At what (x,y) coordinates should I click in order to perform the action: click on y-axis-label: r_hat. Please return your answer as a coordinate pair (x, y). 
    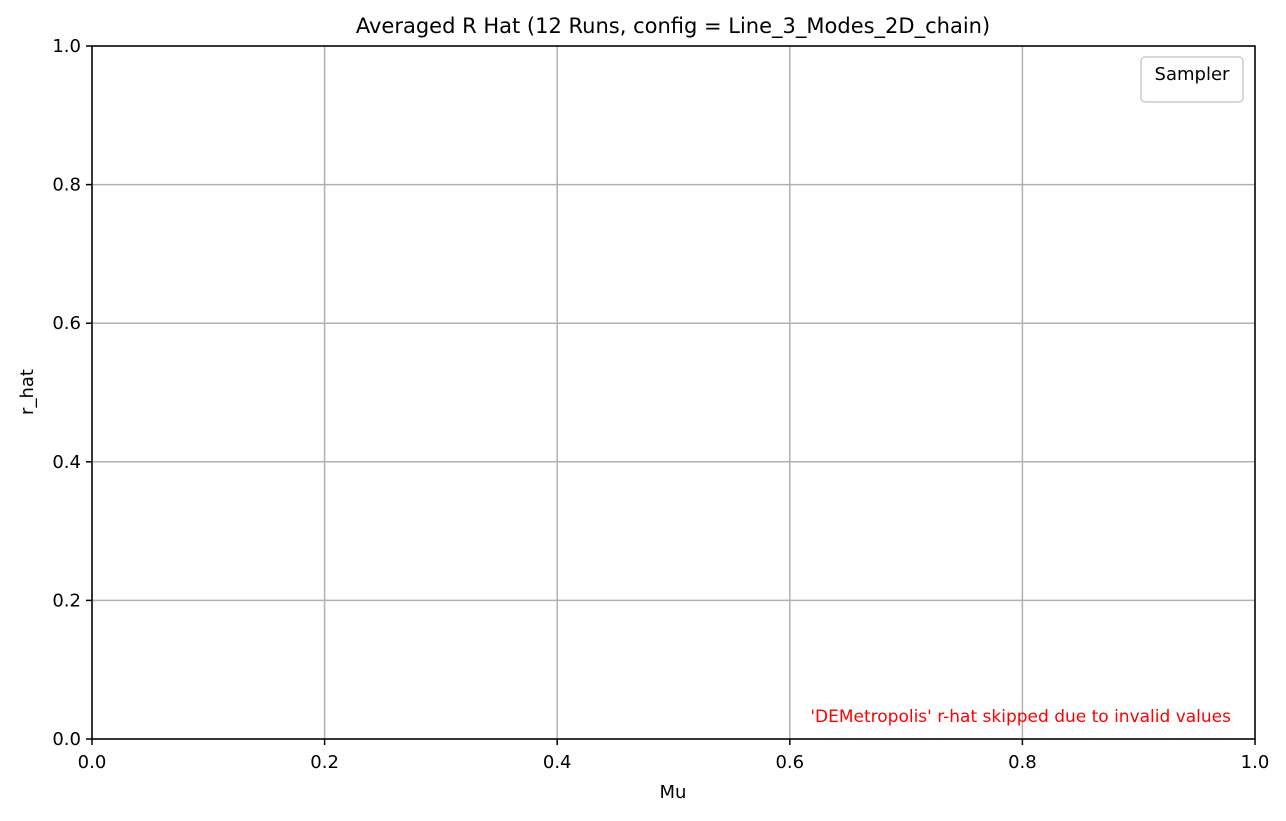
    Looking at the image, I should click on (27, 392).